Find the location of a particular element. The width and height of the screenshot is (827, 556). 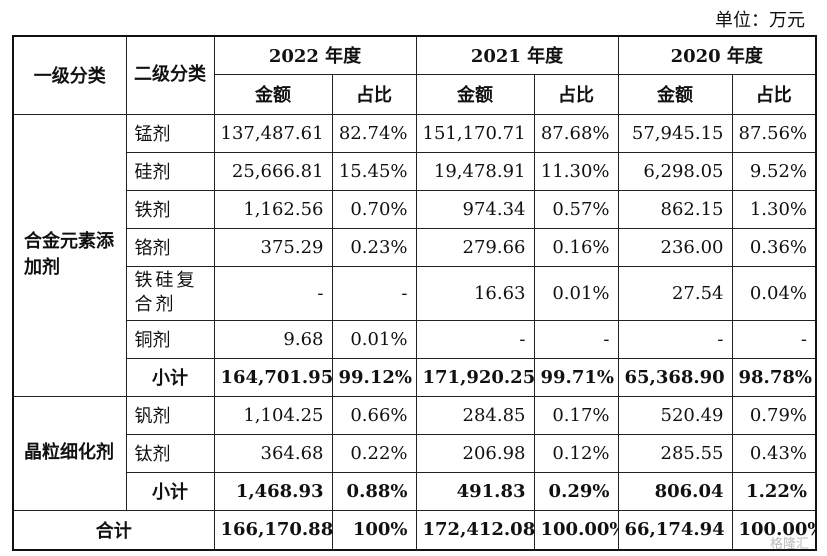

cell: 11.30% is located at coordinates (576, 171).